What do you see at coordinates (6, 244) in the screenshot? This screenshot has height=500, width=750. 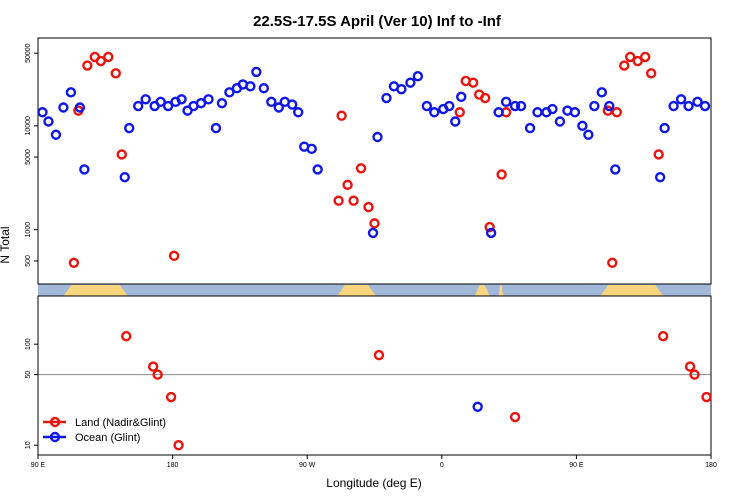 I see `y-axis-label: N Total` at bounding box center [6, 244].